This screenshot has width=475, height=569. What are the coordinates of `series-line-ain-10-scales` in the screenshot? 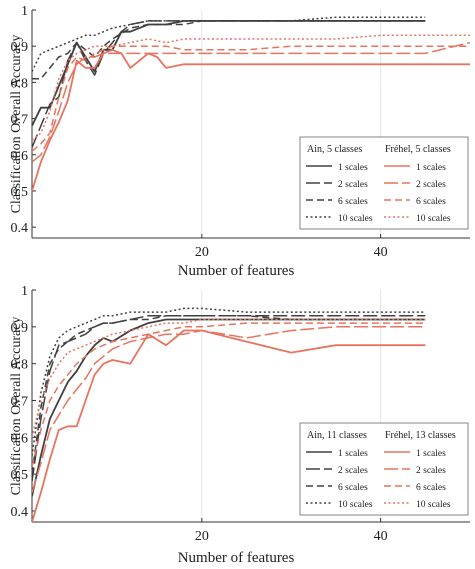 It's located at (229, 44).